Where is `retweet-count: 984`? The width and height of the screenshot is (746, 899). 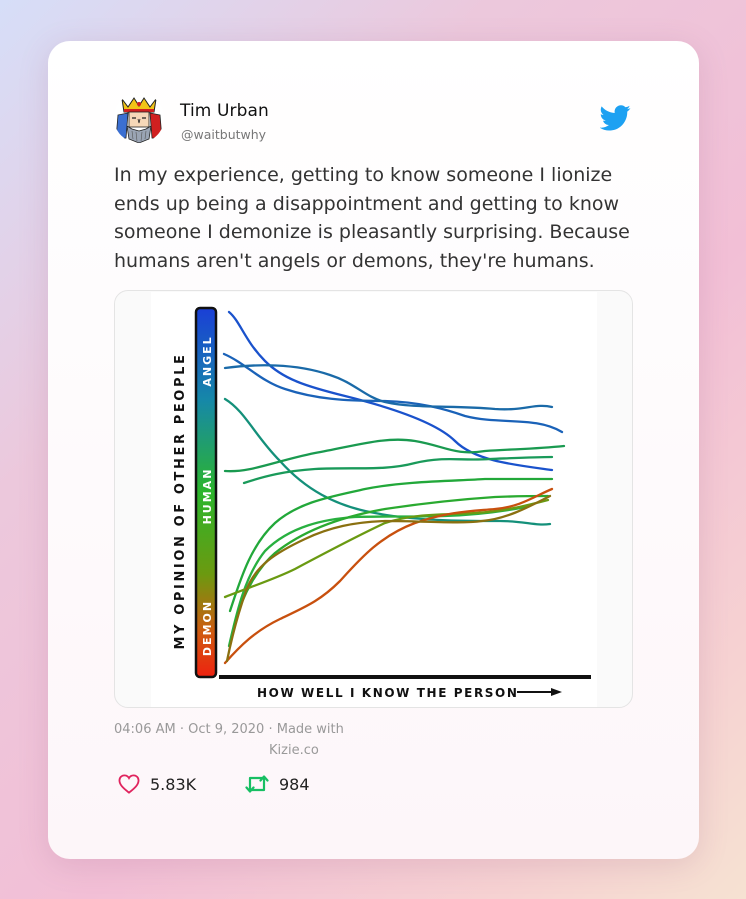
retweet-count: 984 is located at coordinates (294, 784).